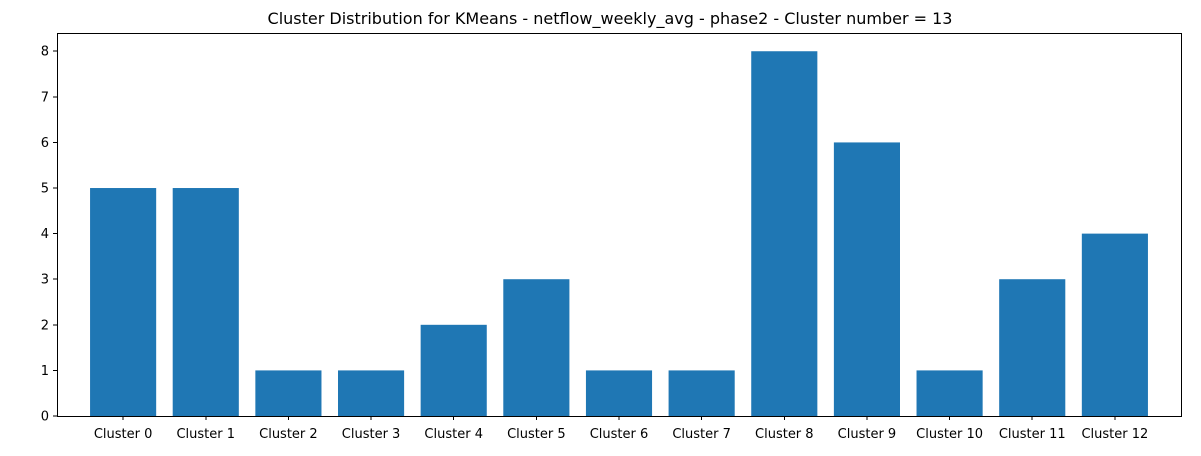 The image size is (1201, 456). Describe the element at coordinates (123, 434) in the screenshot. I see `x-tick-label: Cluster 0` at that location.